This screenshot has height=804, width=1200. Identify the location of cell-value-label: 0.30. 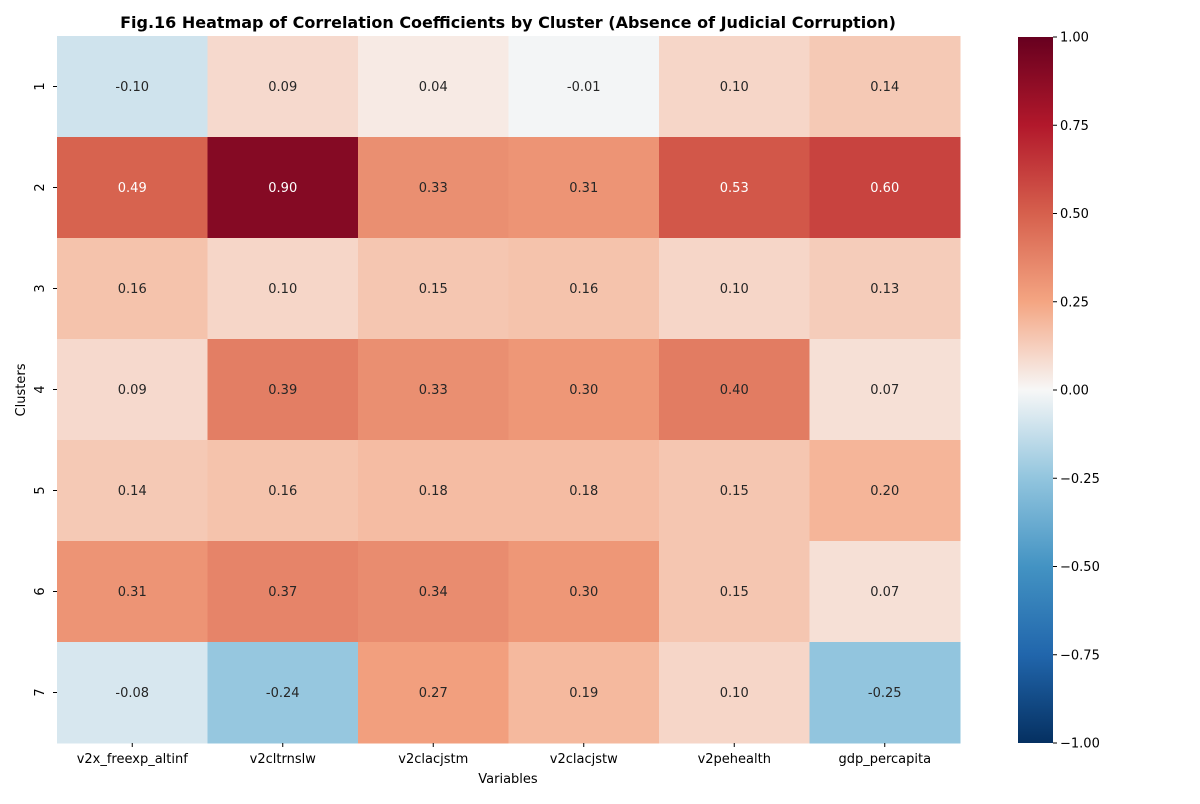
(583, 592).